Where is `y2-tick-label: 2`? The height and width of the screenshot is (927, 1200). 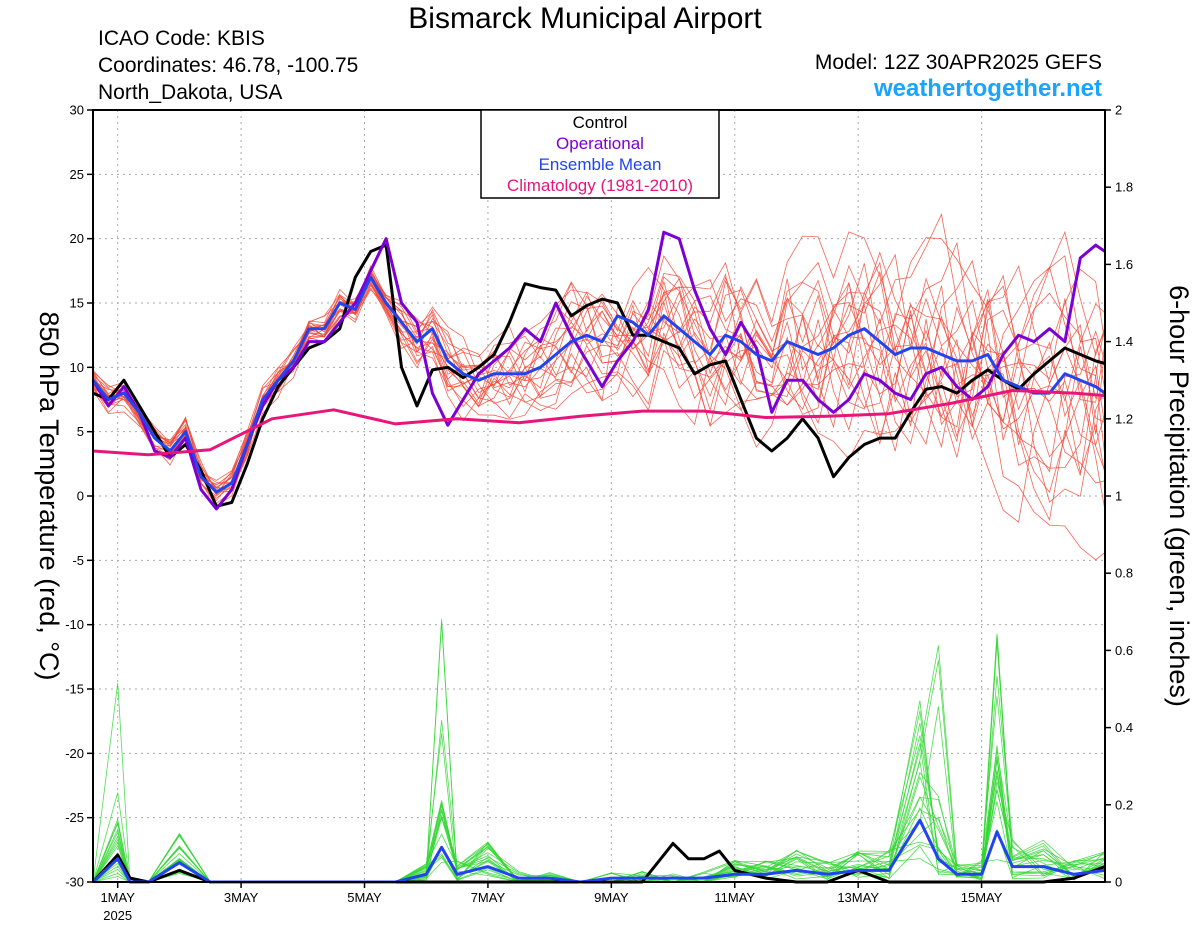
y2-tick-label: 2 is located at coordinates (1118, 110).